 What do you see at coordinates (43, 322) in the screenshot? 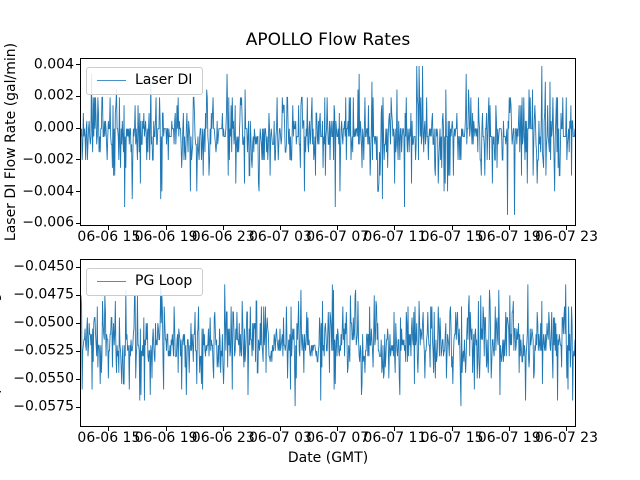
I see `y-tick-label: −0.0500` at bounding box center [43, 322].